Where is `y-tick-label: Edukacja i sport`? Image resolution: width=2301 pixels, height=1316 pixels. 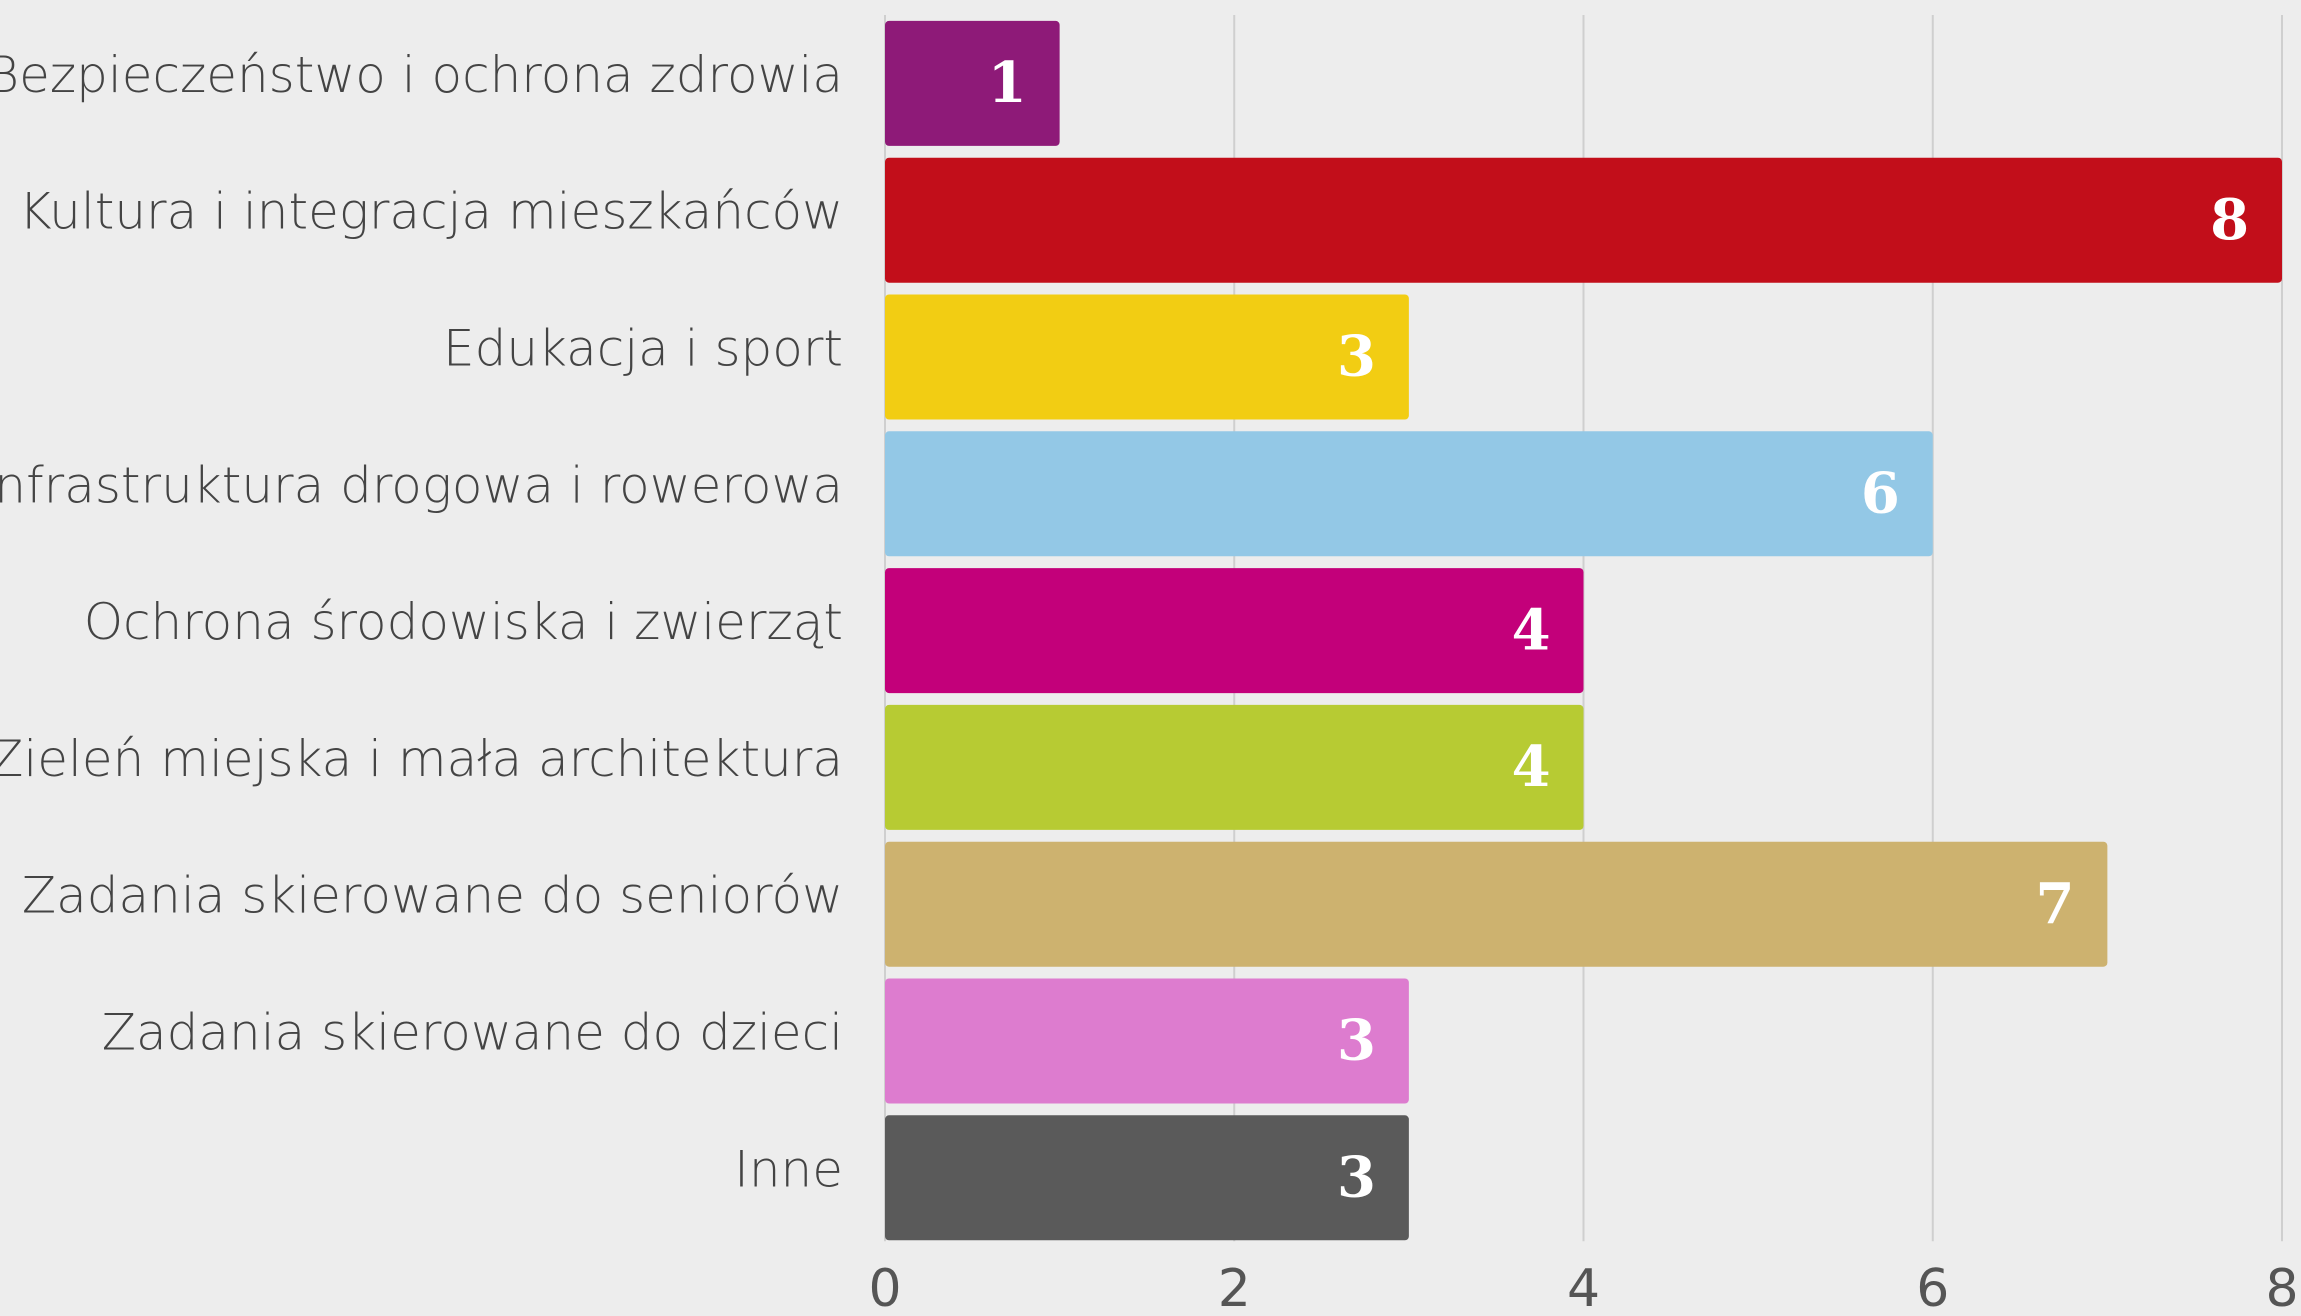 y-tick-label: Edukacja i sport is located at coordinates (643, 349).